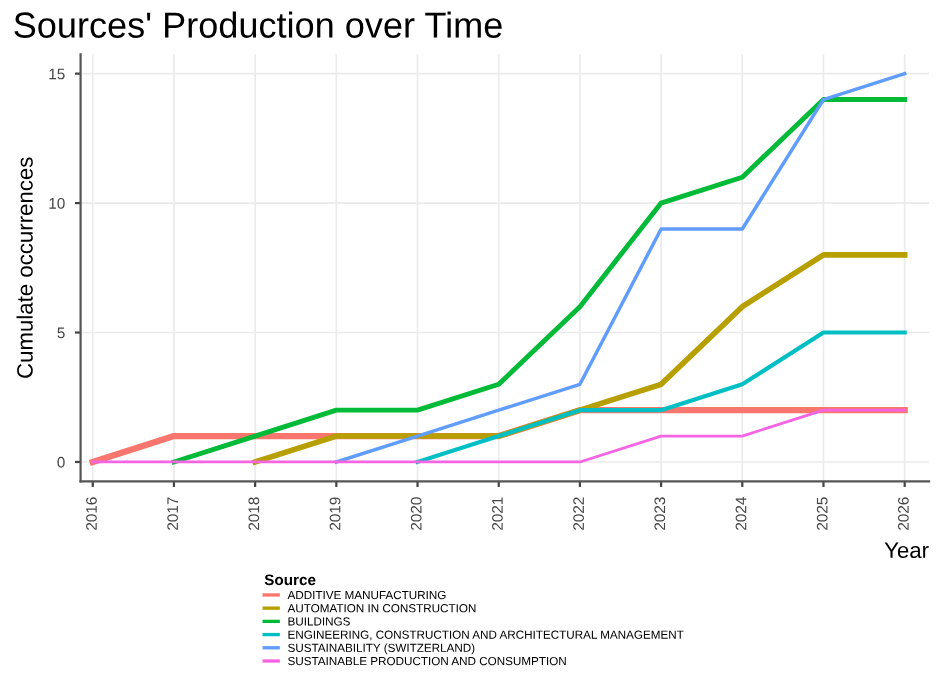 The image size is (948, 678). I want to click on x-axis-title: Year, so click(906, 550).